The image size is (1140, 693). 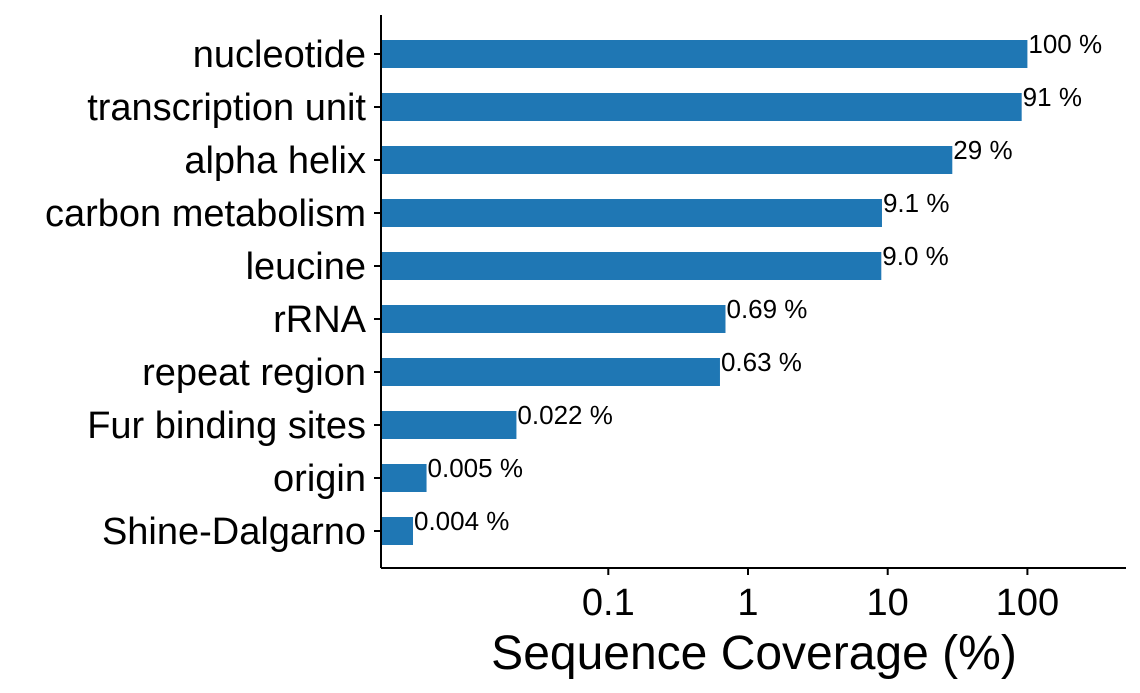 I want to click on bar-value-label: 0.022 %, so click(x=564, y=415).